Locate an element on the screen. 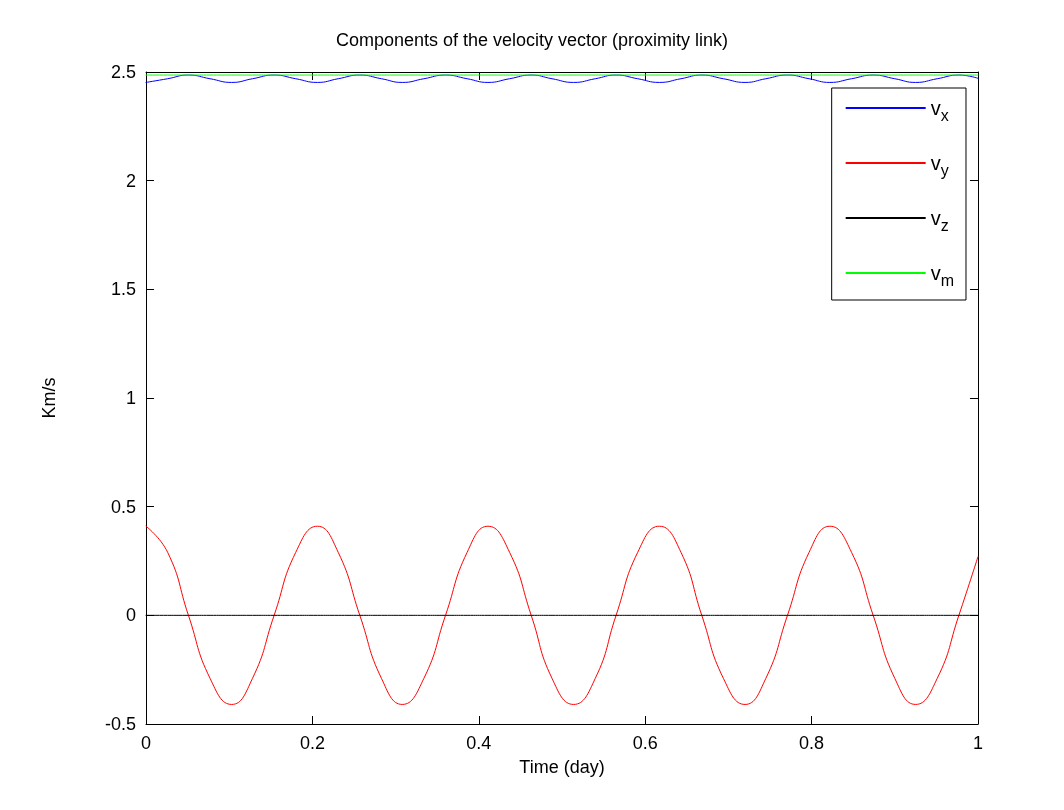 The height and width of the screenshot is (810, 1064). x-tick-label: 0.2 is located at coordinates (312, 743).